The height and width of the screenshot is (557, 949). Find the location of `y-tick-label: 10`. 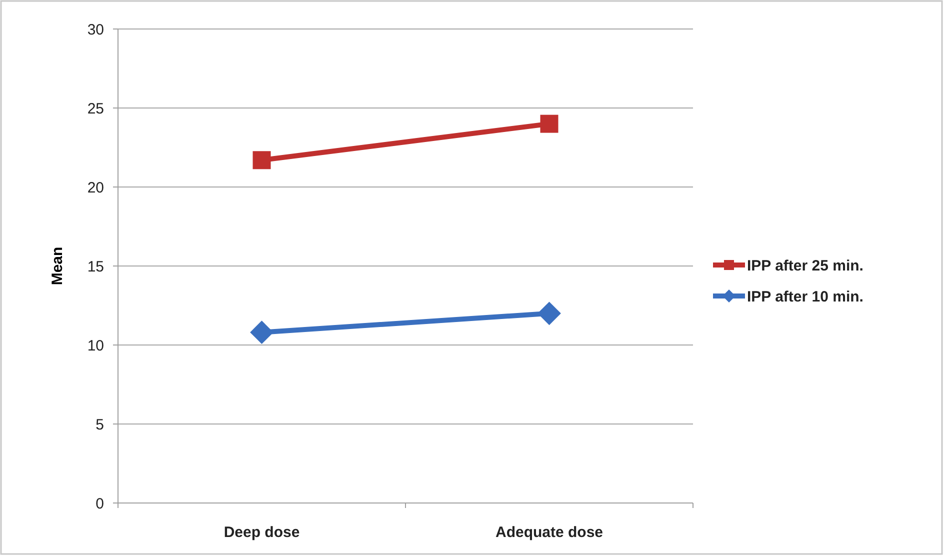

y-tick-label: 10 is located at coordinates (95, 345).